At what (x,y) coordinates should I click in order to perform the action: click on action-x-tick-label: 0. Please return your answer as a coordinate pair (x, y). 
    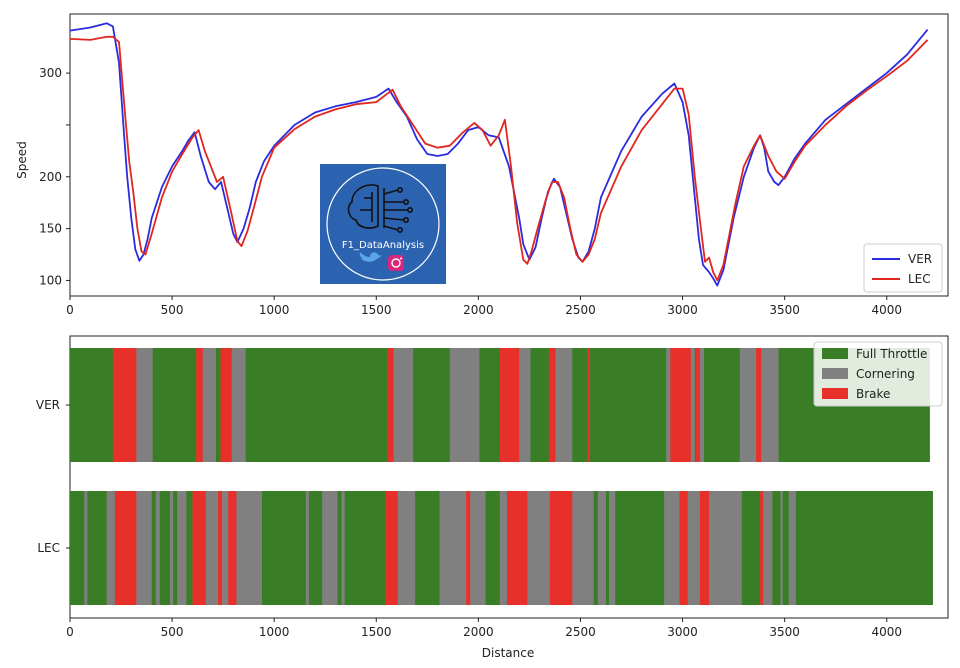
    Looking at the image, I should click on (70, 632).